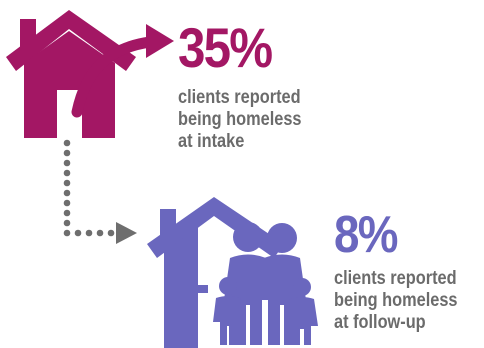 The height and width of the screenshot is (348, 484). Describe the element at coordinates (366, 235) in the screenshot. I see `followup-percentage: 8%` at that location.